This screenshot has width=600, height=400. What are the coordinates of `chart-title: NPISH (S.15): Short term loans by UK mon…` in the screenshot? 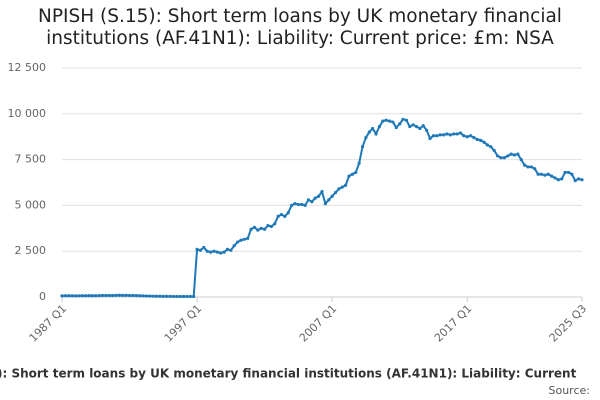 It's located at (300, 27).